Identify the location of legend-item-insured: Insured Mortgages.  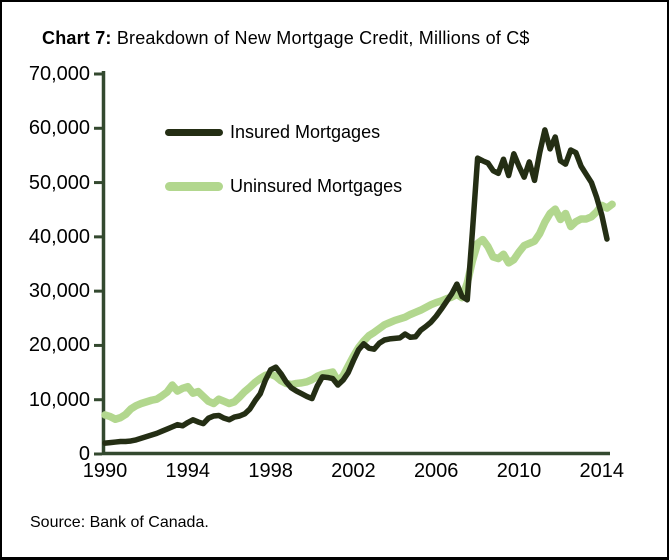
(283, 132).